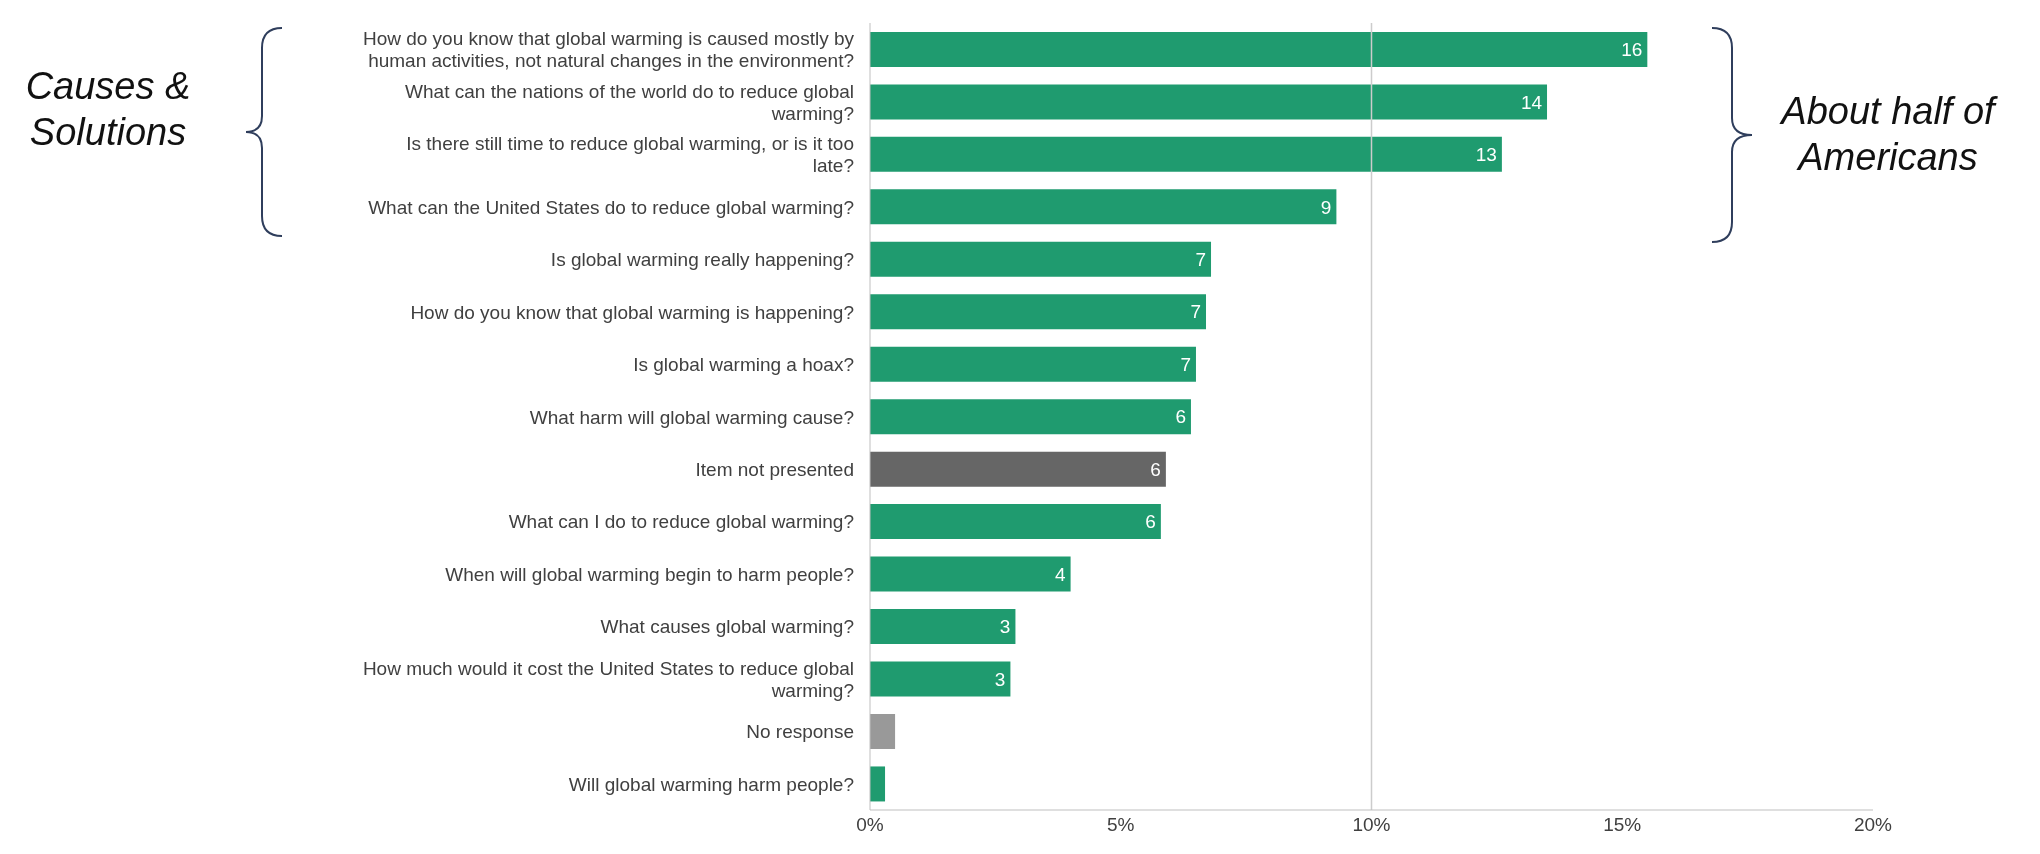 The width and height of the screenshot is (2040, 854). I want to click on y-tick-label: What can the nations of the world do to reduce global warming?, so click(629, 102).